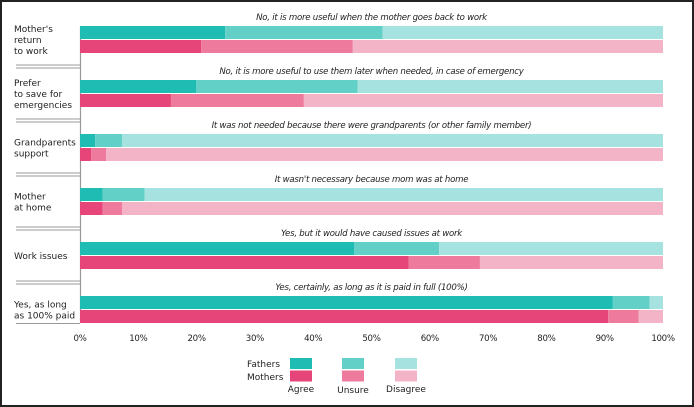 Image resolution: width=694 pixels, height=407 pixels. What do you see at coordinates (301, 390) in the screenshot?
I see `legend-response-label: Agree` at bounding box center [301, 390].